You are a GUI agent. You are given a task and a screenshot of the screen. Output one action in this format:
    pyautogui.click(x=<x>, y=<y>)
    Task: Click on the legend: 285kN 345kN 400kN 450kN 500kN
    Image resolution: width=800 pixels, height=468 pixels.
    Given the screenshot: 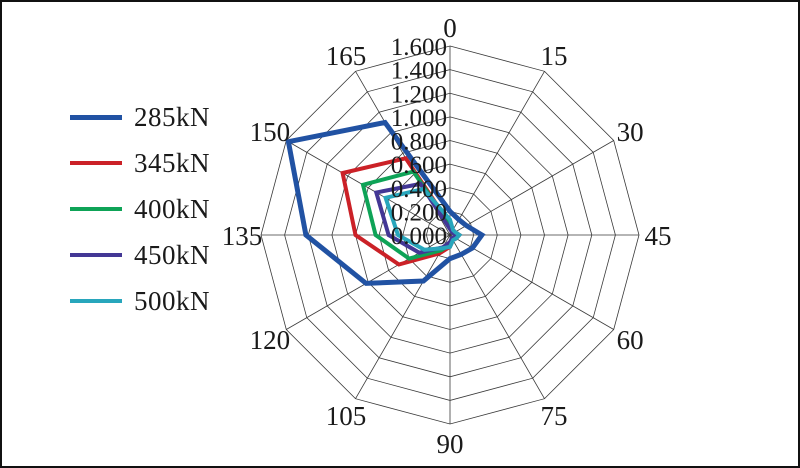 What is the action you would take?
    pyautogui.click(x=140, y=218)
    